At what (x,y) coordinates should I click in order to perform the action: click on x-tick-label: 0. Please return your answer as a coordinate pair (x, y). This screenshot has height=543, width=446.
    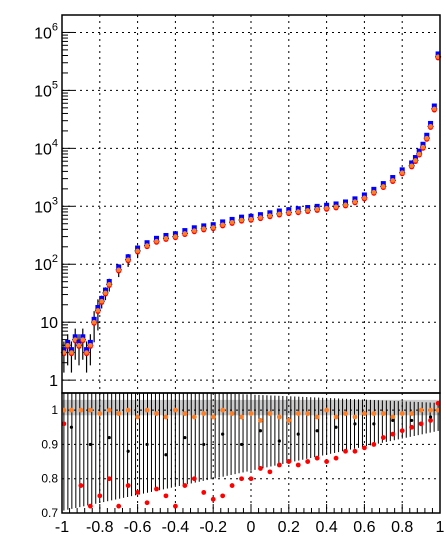
    Looking at the image, I should click on (251, 527).